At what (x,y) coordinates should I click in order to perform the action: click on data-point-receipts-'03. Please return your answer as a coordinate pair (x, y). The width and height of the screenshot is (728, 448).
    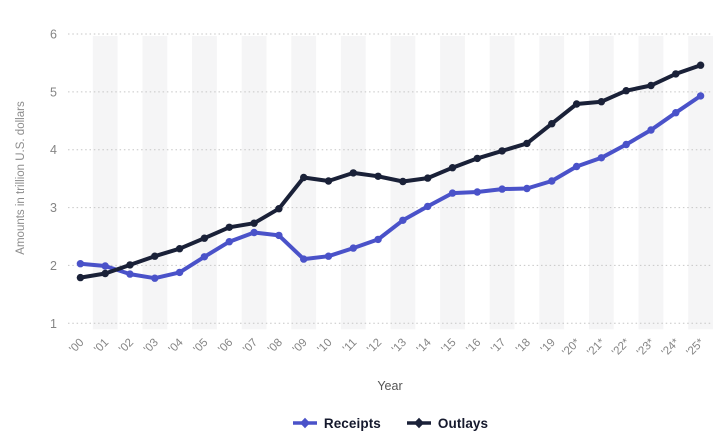
    Looking at the image, I should click on (155, 278).